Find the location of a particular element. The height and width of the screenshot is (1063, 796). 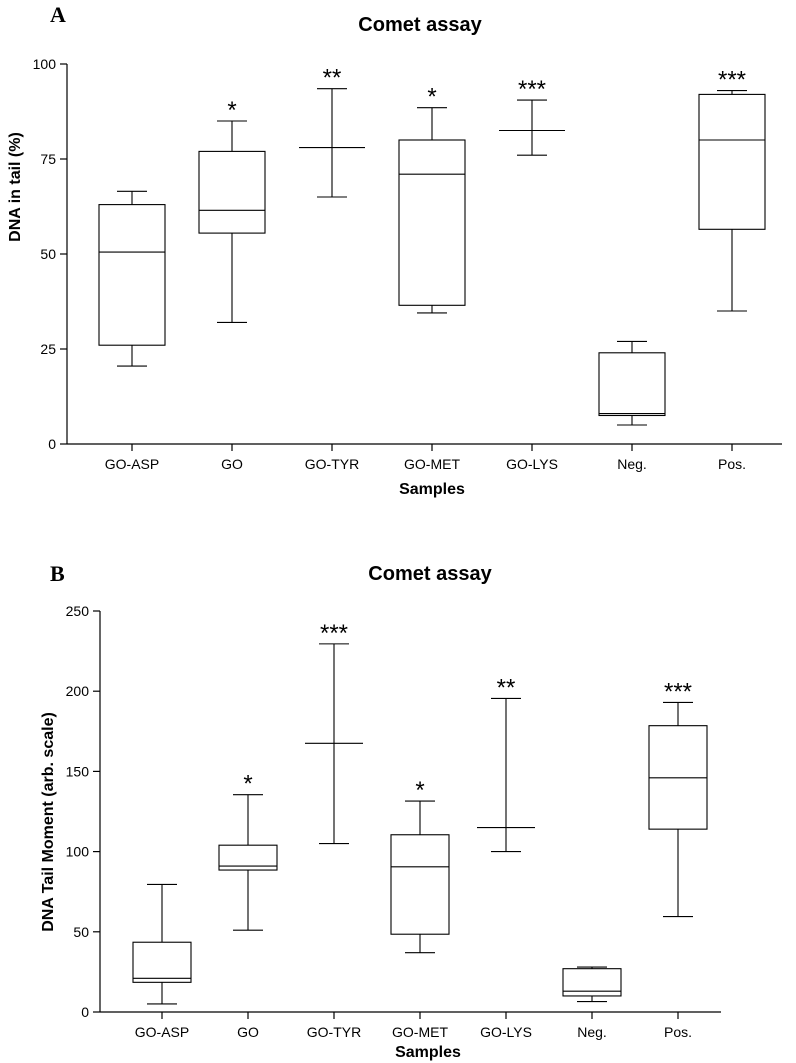

x-tick-label-b: GO-TYR is located at coordinates (334, 1032).